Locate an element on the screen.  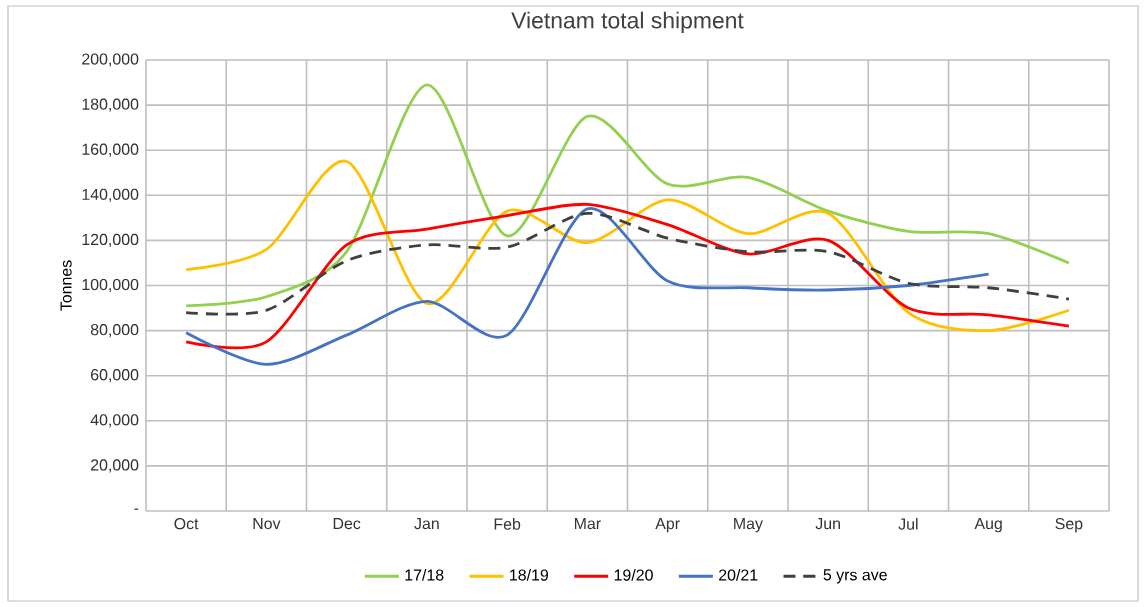
x-tick-label: May is located at coordinates (748, 525).